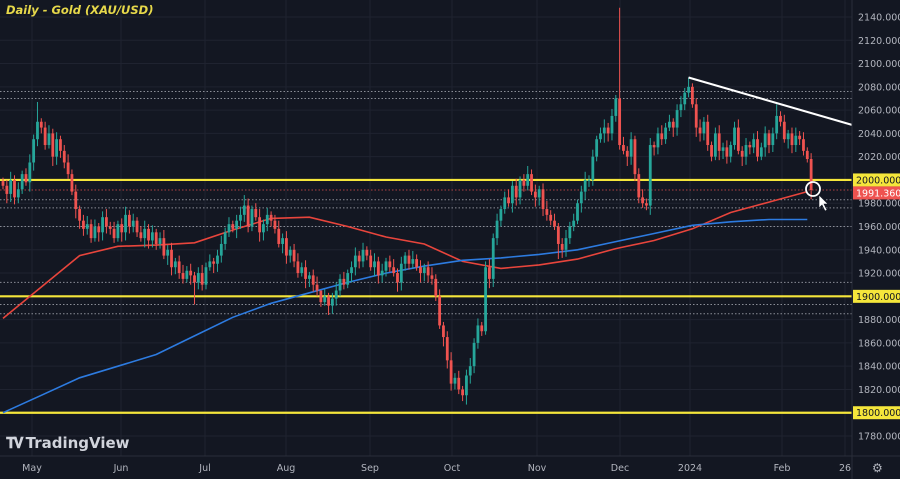 This screenshot has width=900, height=479. Describe the element at coordinates (121, 468) in the screenshot. I see `time-tick-label: Jun` at that location.